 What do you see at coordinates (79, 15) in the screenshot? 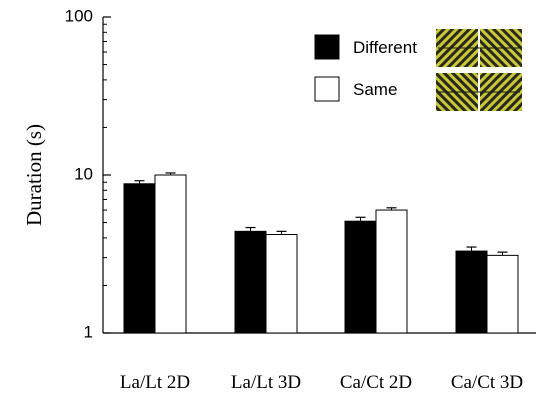
I see `y-tick-label: 100` at bounding box center [79, 15].